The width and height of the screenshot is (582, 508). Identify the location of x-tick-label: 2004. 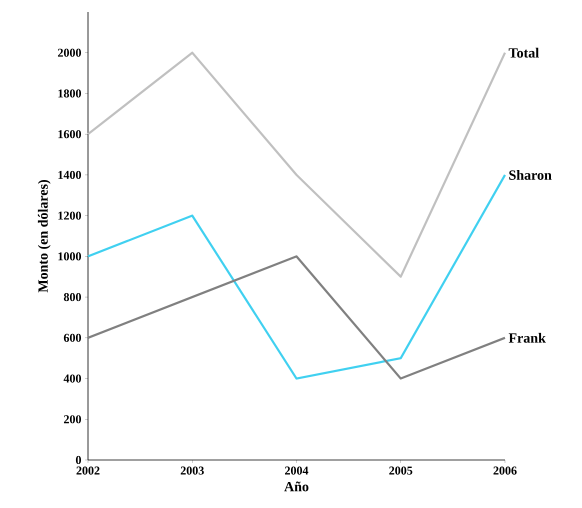
(296, 470).